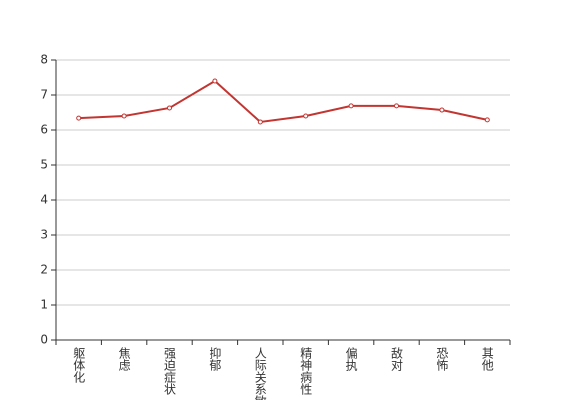  Describe the element at coordinates (44, 130) in the screenshot. I see `y-tick-label: 6` at that location.